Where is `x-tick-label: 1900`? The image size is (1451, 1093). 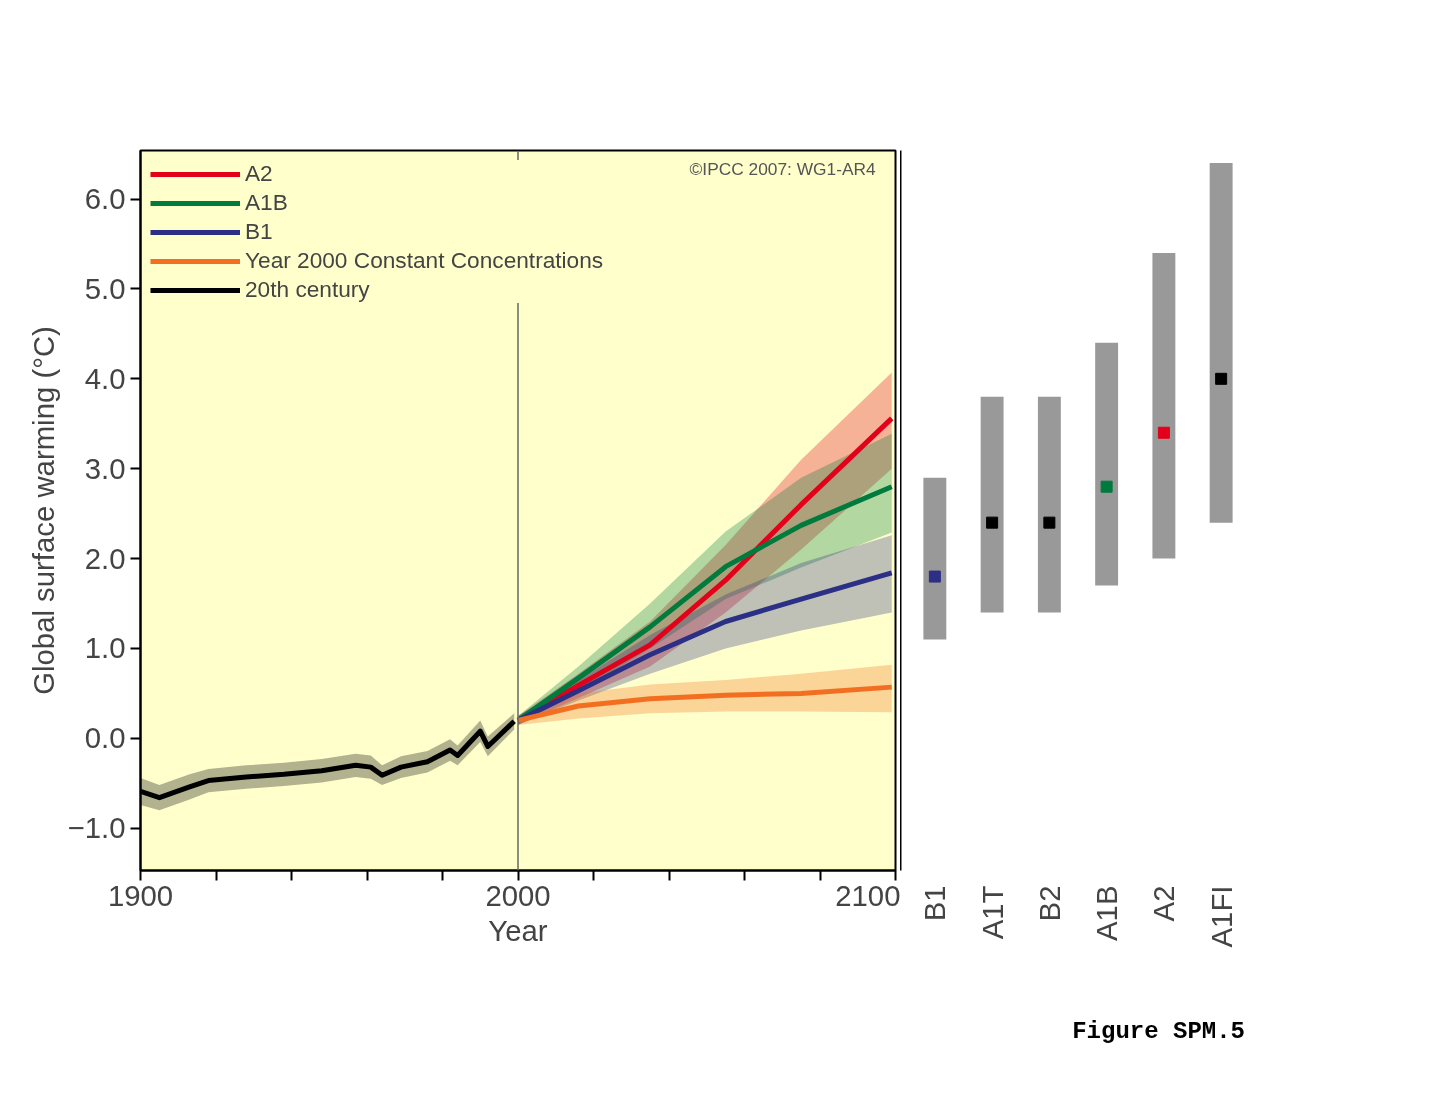
x-tick-label: 1900 is located at coordinates (140, 895).